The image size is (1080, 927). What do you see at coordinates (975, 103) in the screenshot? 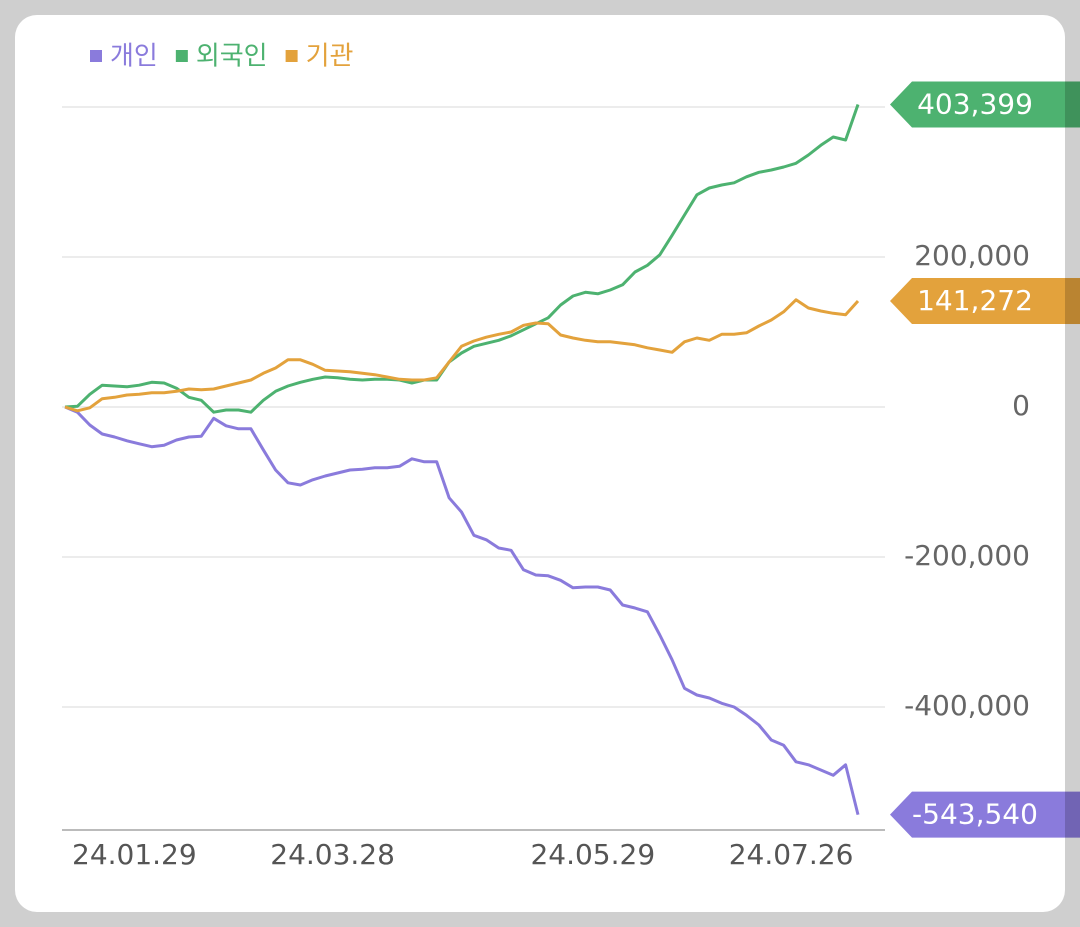
I see `value-label: 403,399` at bounding box center [975, 103].